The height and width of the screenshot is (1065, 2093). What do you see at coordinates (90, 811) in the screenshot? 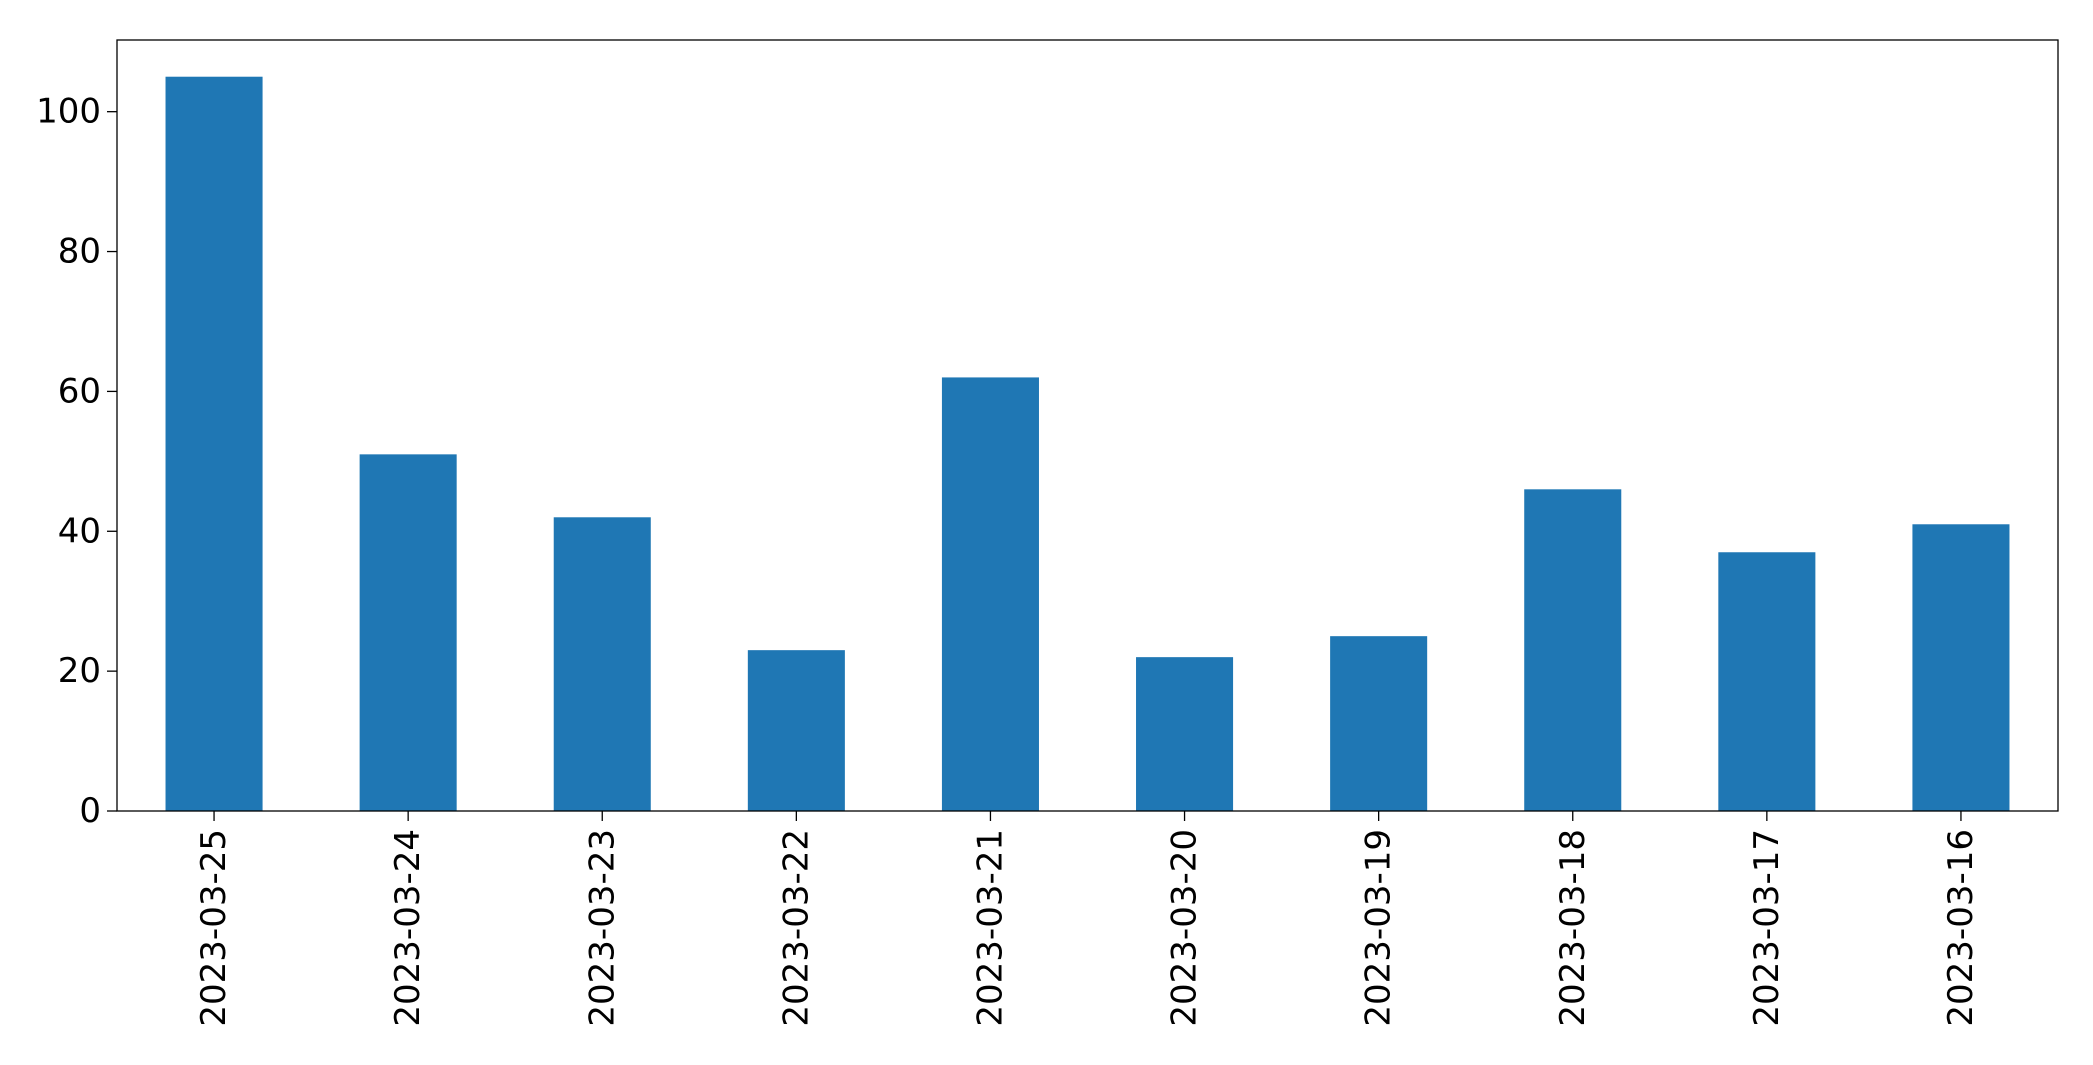
I see `y-tick-label: 0` at bounding box center [90, 811].